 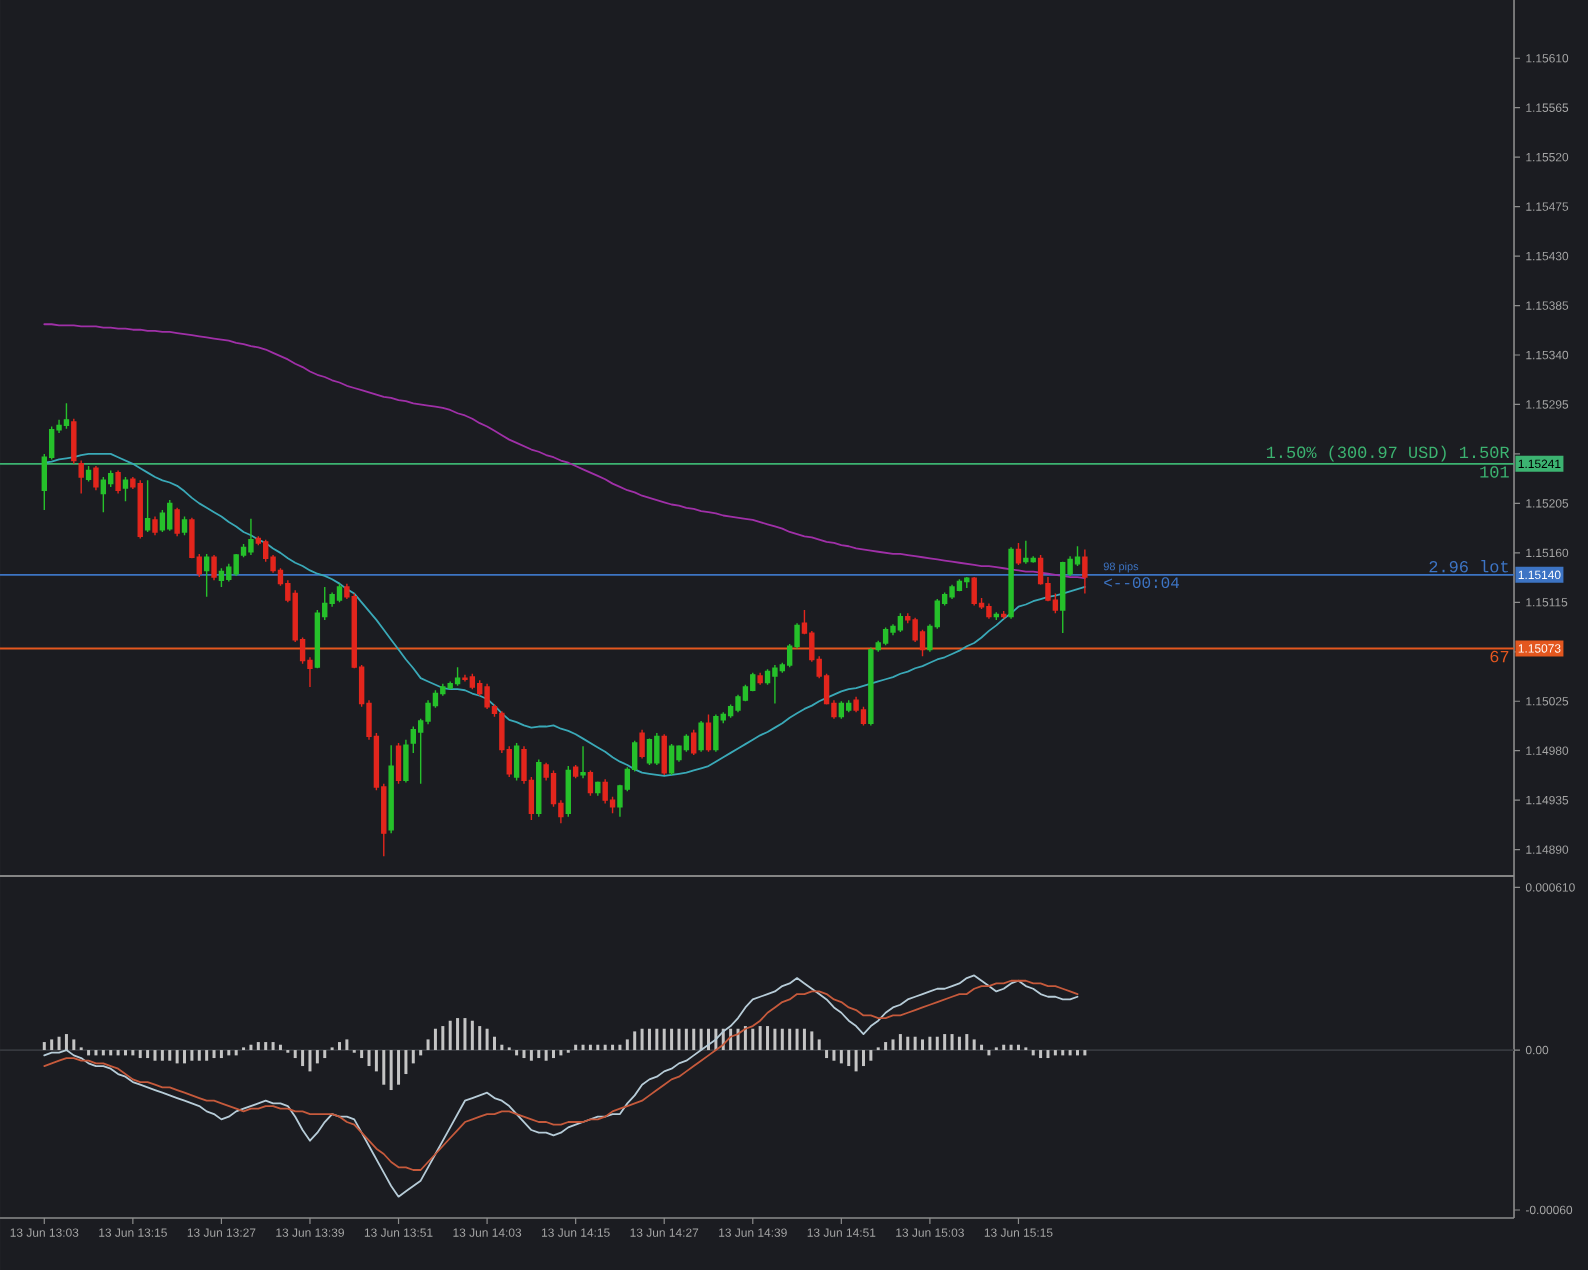 What do you see at coordinates (1499, 656) in the screenshot?
I see `text: 67` at bounding box center [1499, 656].